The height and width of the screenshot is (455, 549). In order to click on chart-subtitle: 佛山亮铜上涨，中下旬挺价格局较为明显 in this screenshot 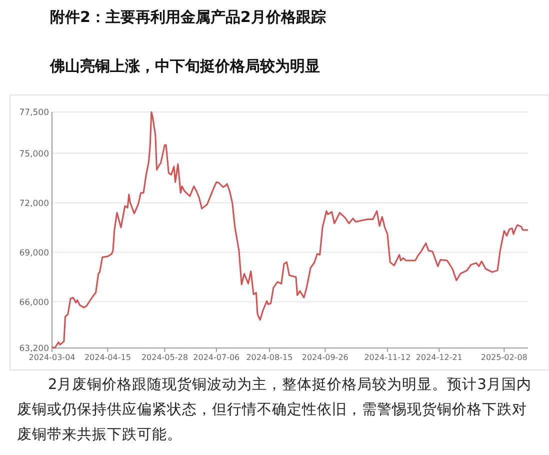, I will do `click(185, 66)`.